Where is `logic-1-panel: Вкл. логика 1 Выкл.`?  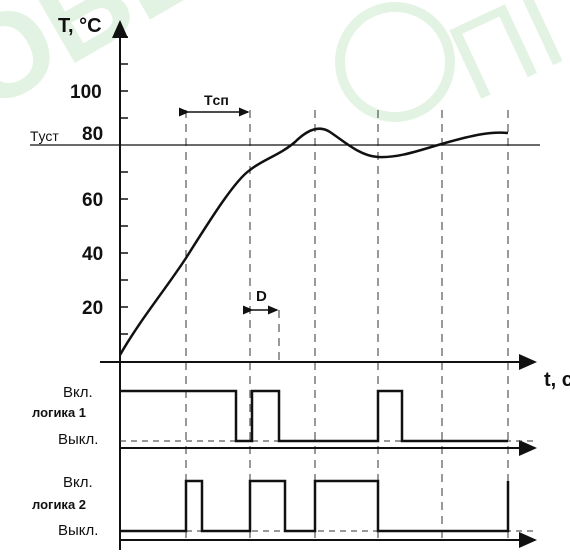
logic-1-panel: Вкл. логика 1 Выкл. is located at coordinates (284, 420).